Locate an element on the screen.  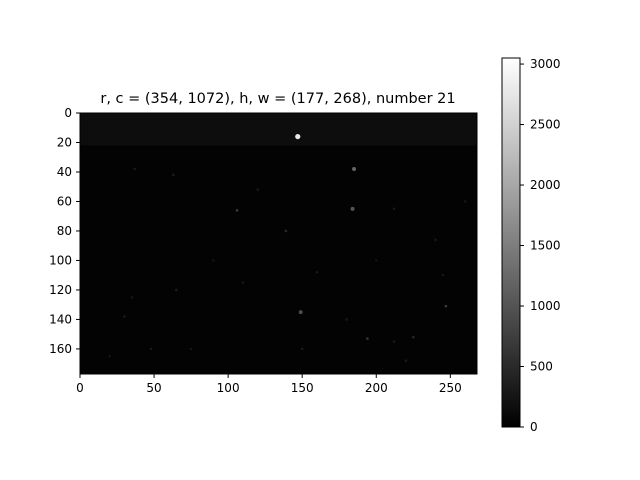
colorbar-tick-label: 2000 is located at coordinates (545, 185).